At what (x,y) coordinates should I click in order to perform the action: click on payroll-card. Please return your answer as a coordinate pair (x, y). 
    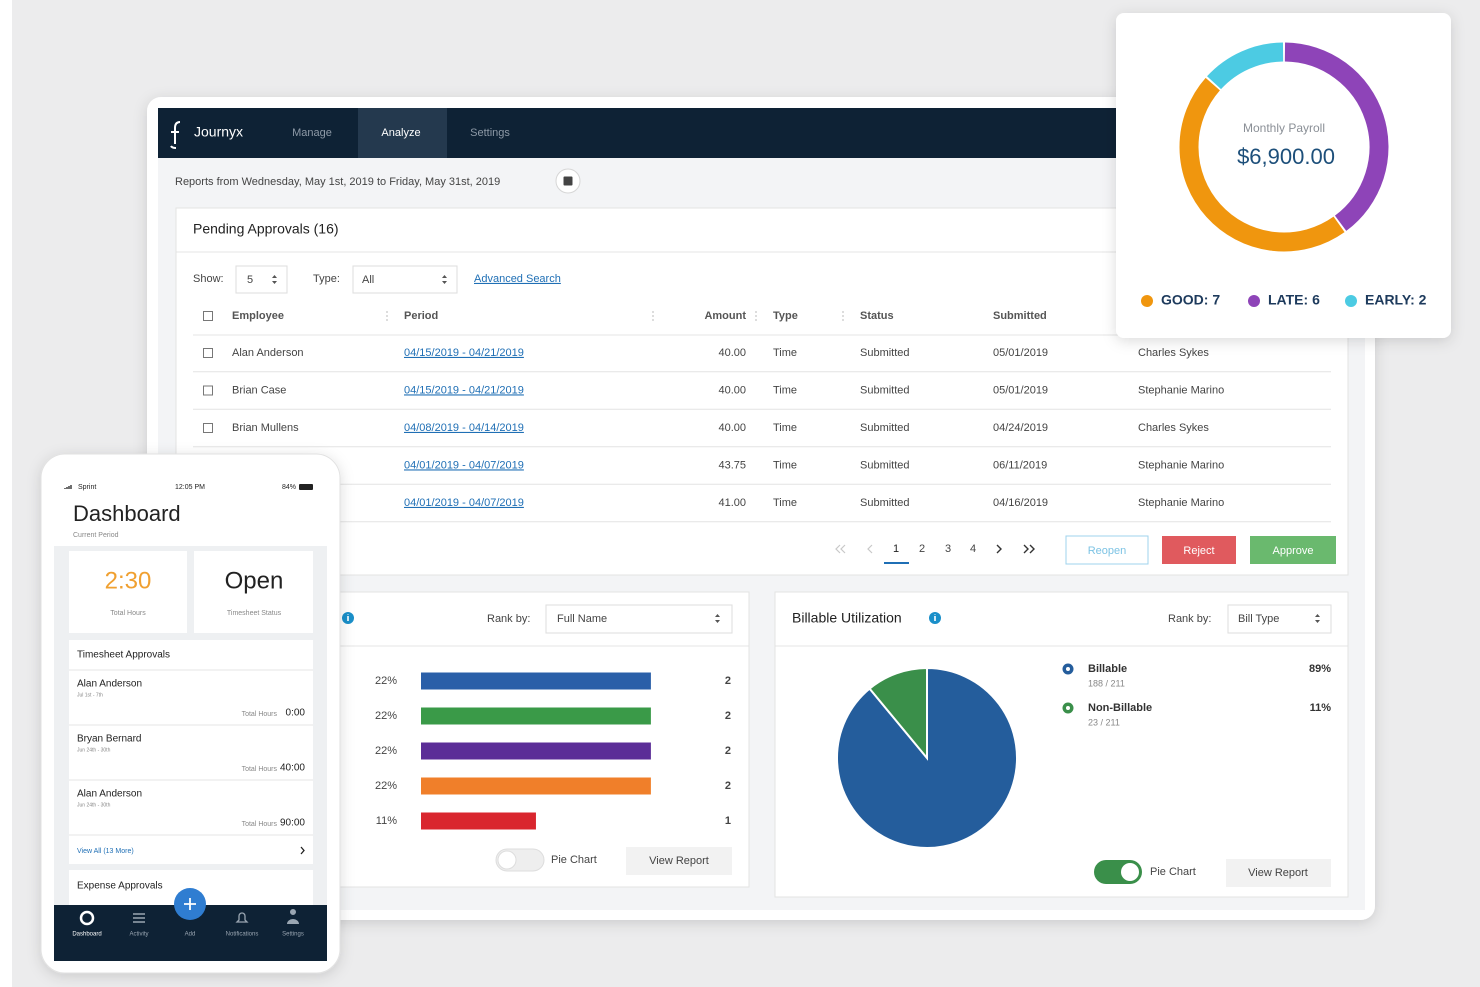
    Looking at the image, I should click on (1283, 175).